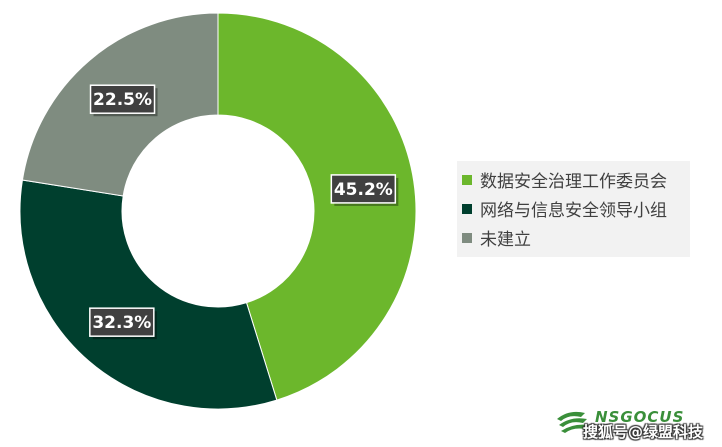  I want to click on data-label-box-committee, so click(363, 189).